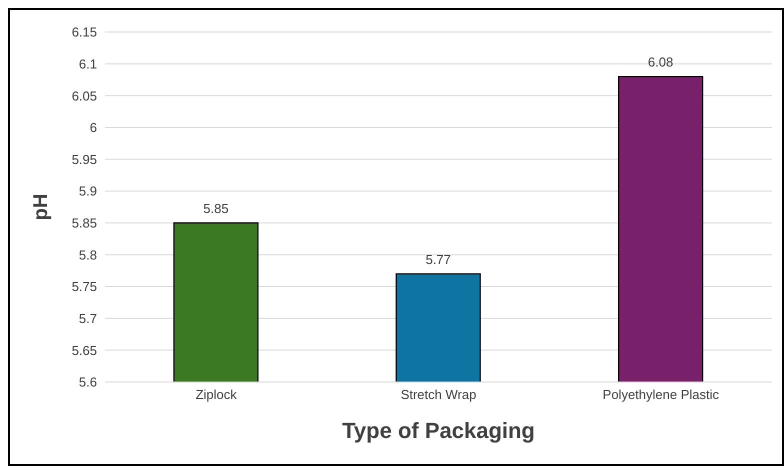 Image resolution: width=784 pixels, height=466 pixels. I want to click on y-tick-label: 5.95, so click(84, 159).